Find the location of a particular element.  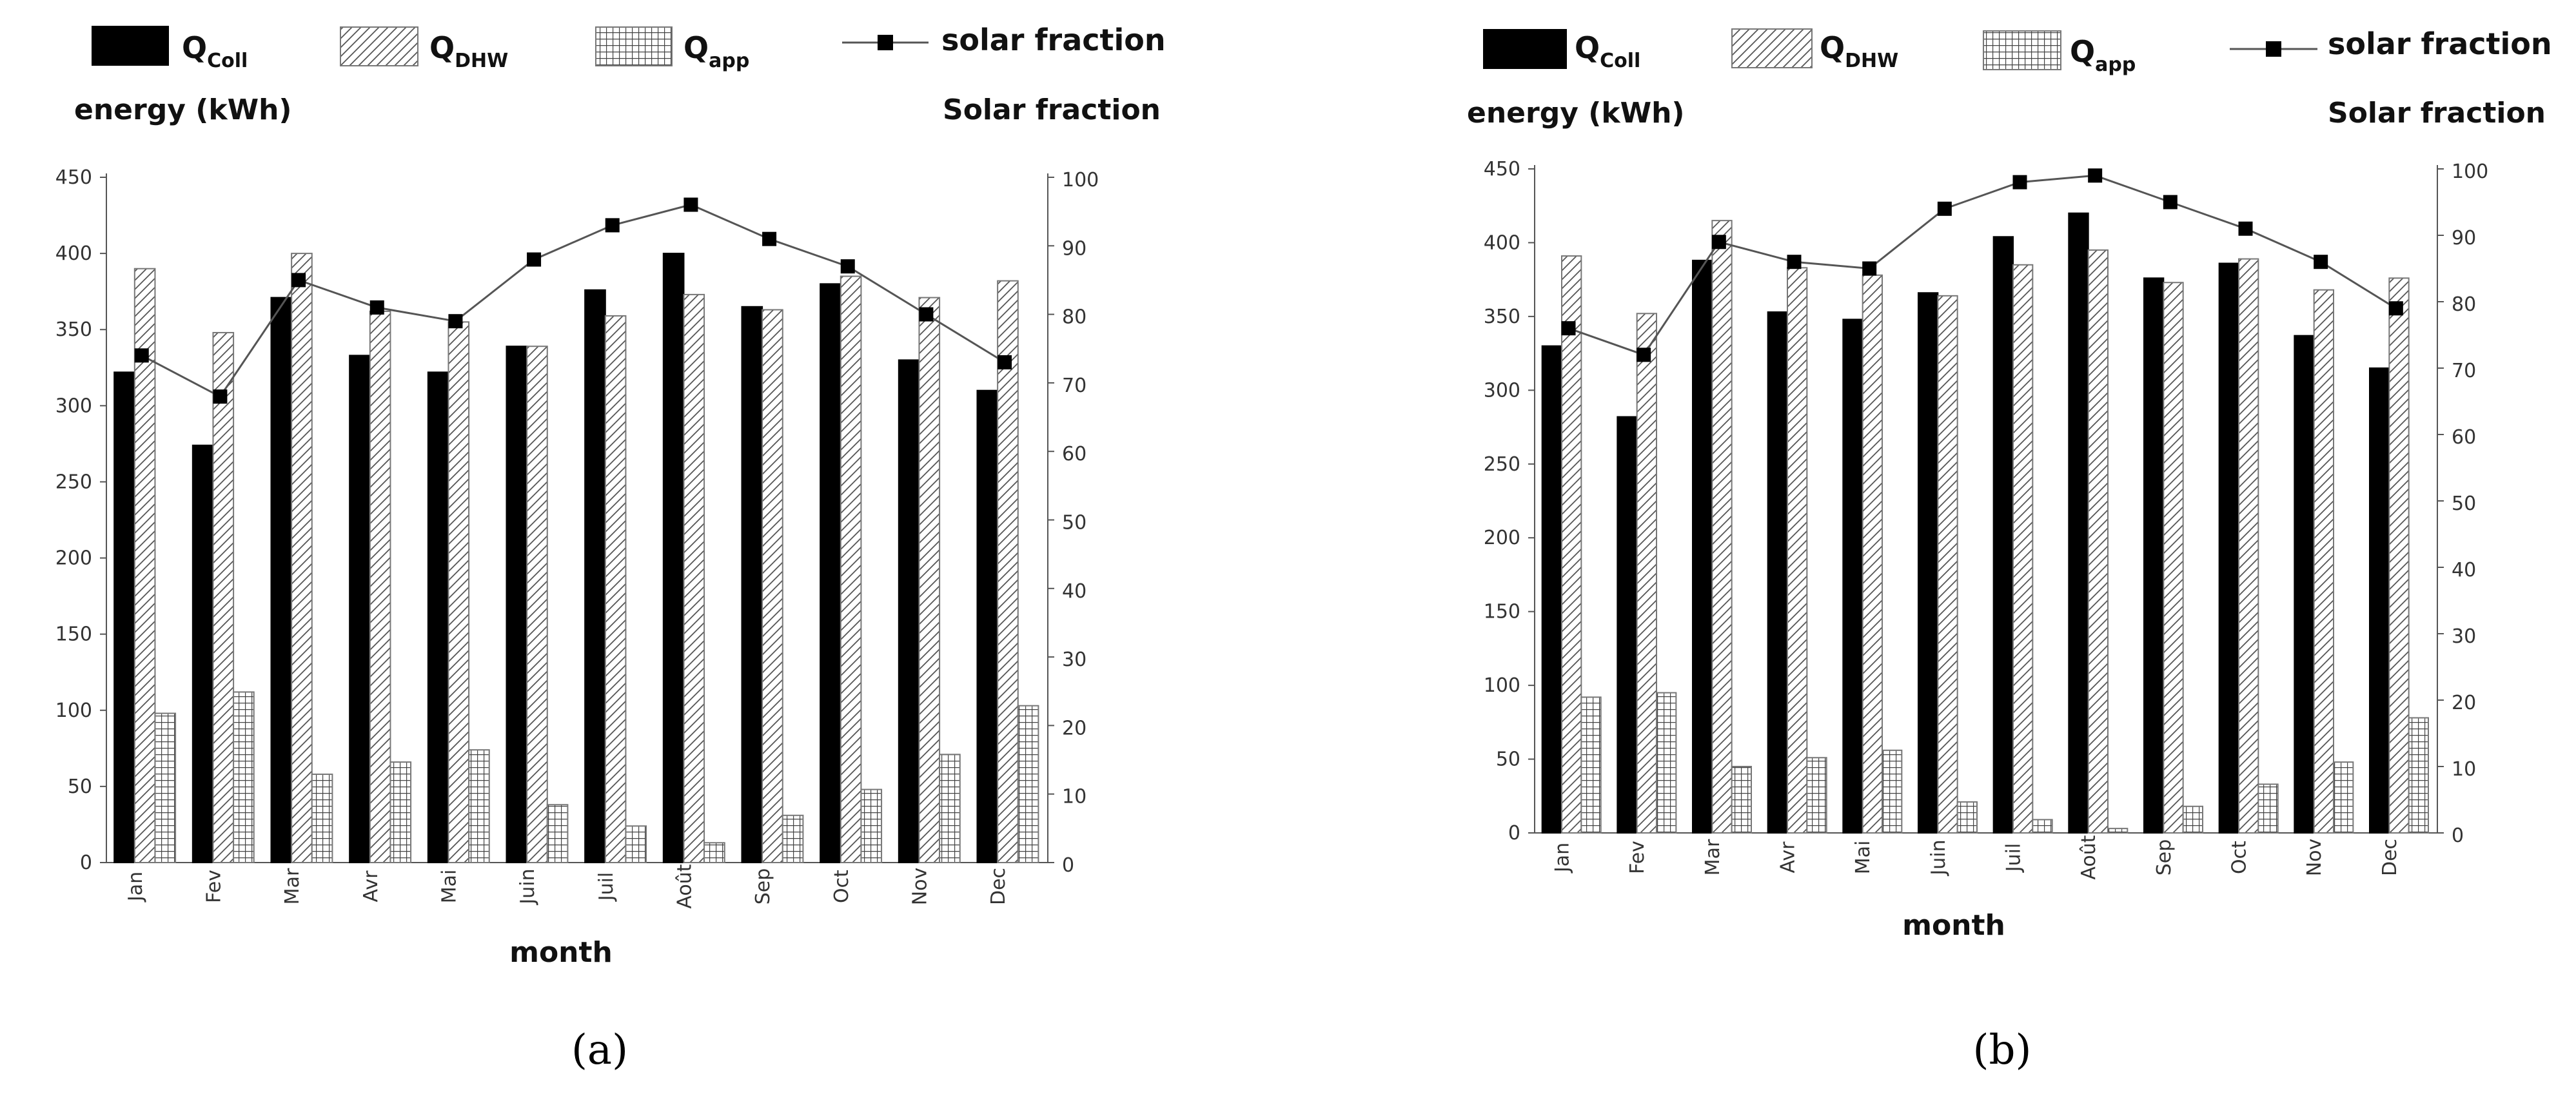

legend-app-swatch is located at coordinates (2022, 50).